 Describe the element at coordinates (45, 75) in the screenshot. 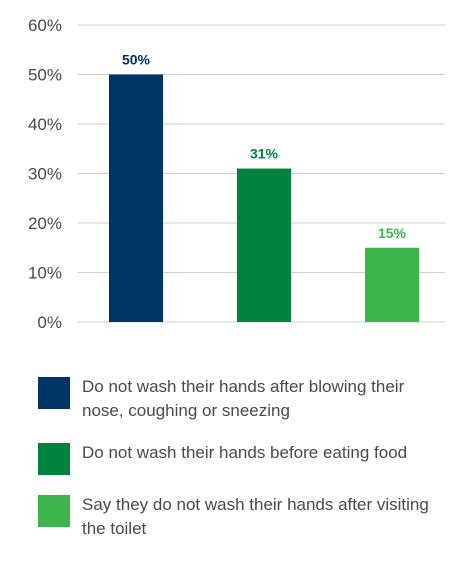

I see `y-tick-label: 50%` at that location.